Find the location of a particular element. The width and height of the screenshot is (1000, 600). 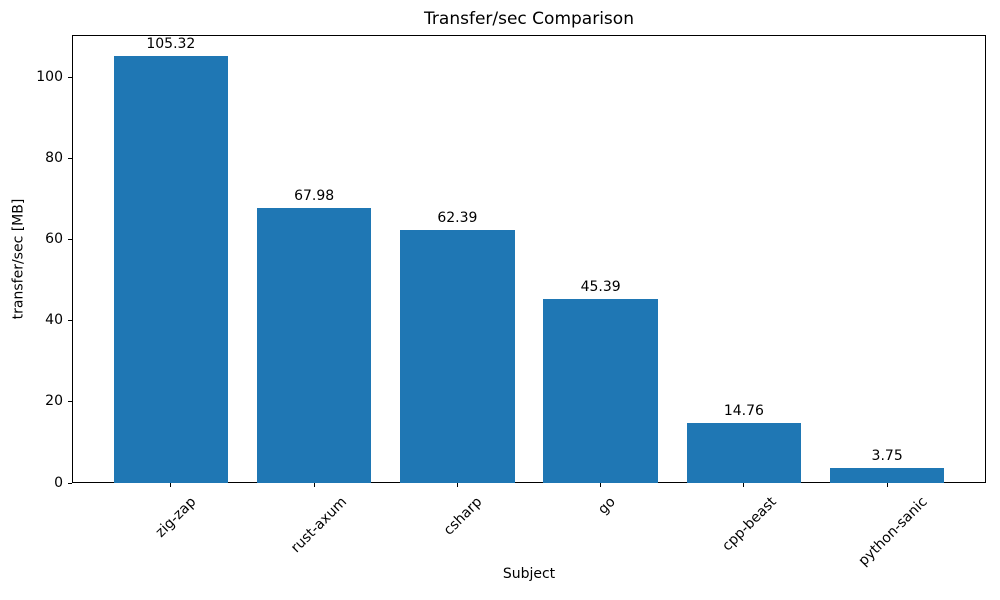

chart-title: Transfer/sec Comparison is located at coordinates (529, 19).